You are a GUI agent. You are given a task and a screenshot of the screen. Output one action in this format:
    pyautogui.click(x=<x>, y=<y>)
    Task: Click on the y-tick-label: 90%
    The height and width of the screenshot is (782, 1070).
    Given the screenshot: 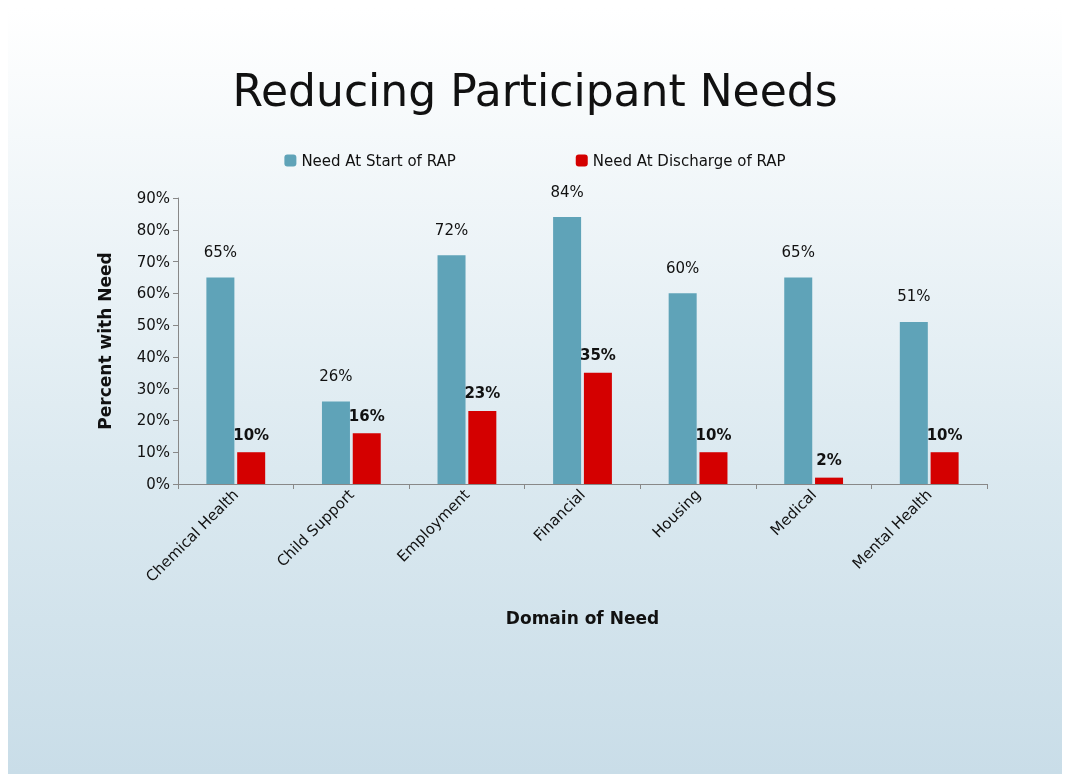 What is the action you would take?
    pyautogui.click(x=153, y=198)
    